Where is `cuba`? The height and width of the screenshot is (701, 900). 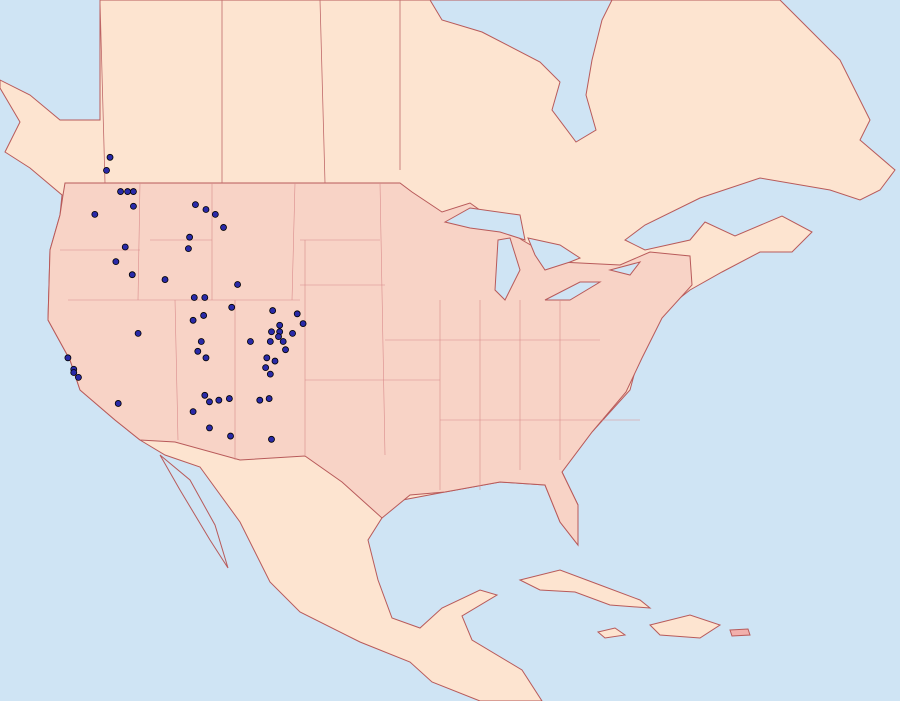
cuba is located at coordinates (585, 589).